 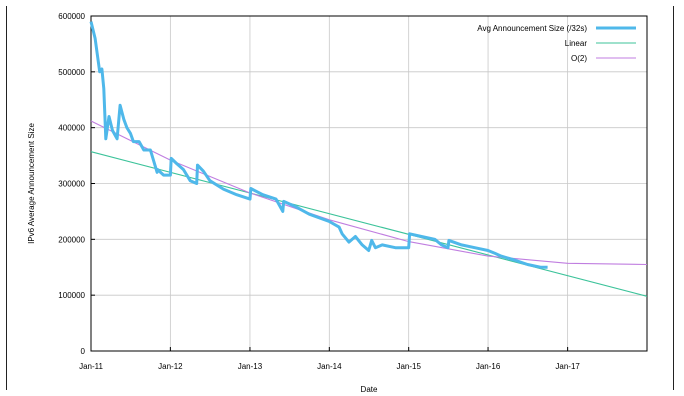 What do you see at coordinates (532, 28) in the screenshot?
I see `legend-label: Avg Announcement Size (/32s)` at bounding box center [532, 28].